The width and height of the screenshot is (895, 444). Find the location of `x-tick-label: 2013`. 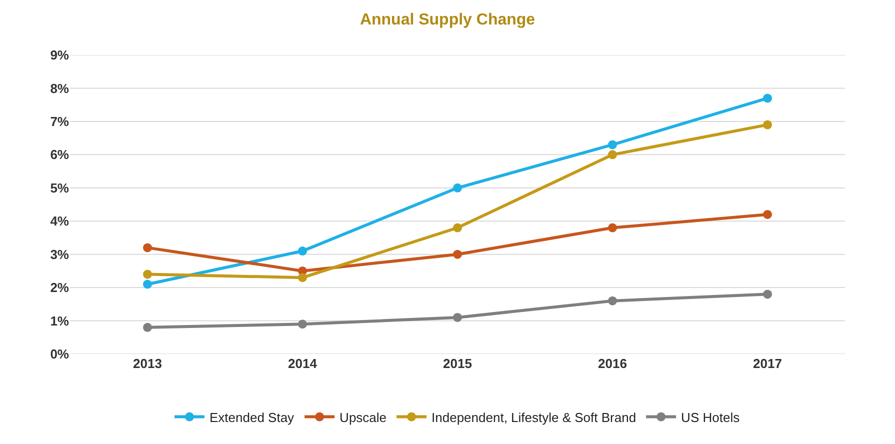

x-tick-label: 2013 is located at coordinates (147, 363).